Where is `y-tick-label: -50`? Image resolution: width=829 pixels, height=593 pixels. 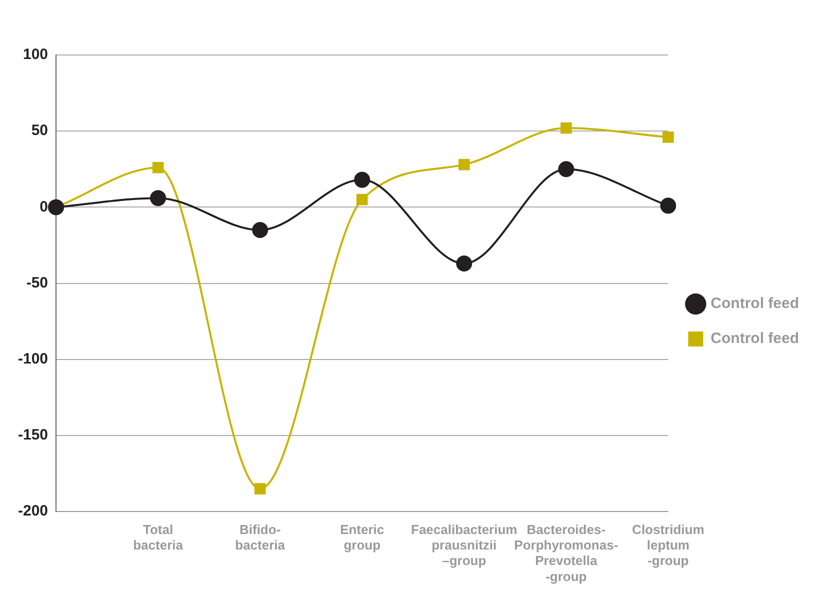 y-tick-label: -50 is located at coordinates (37, 283).